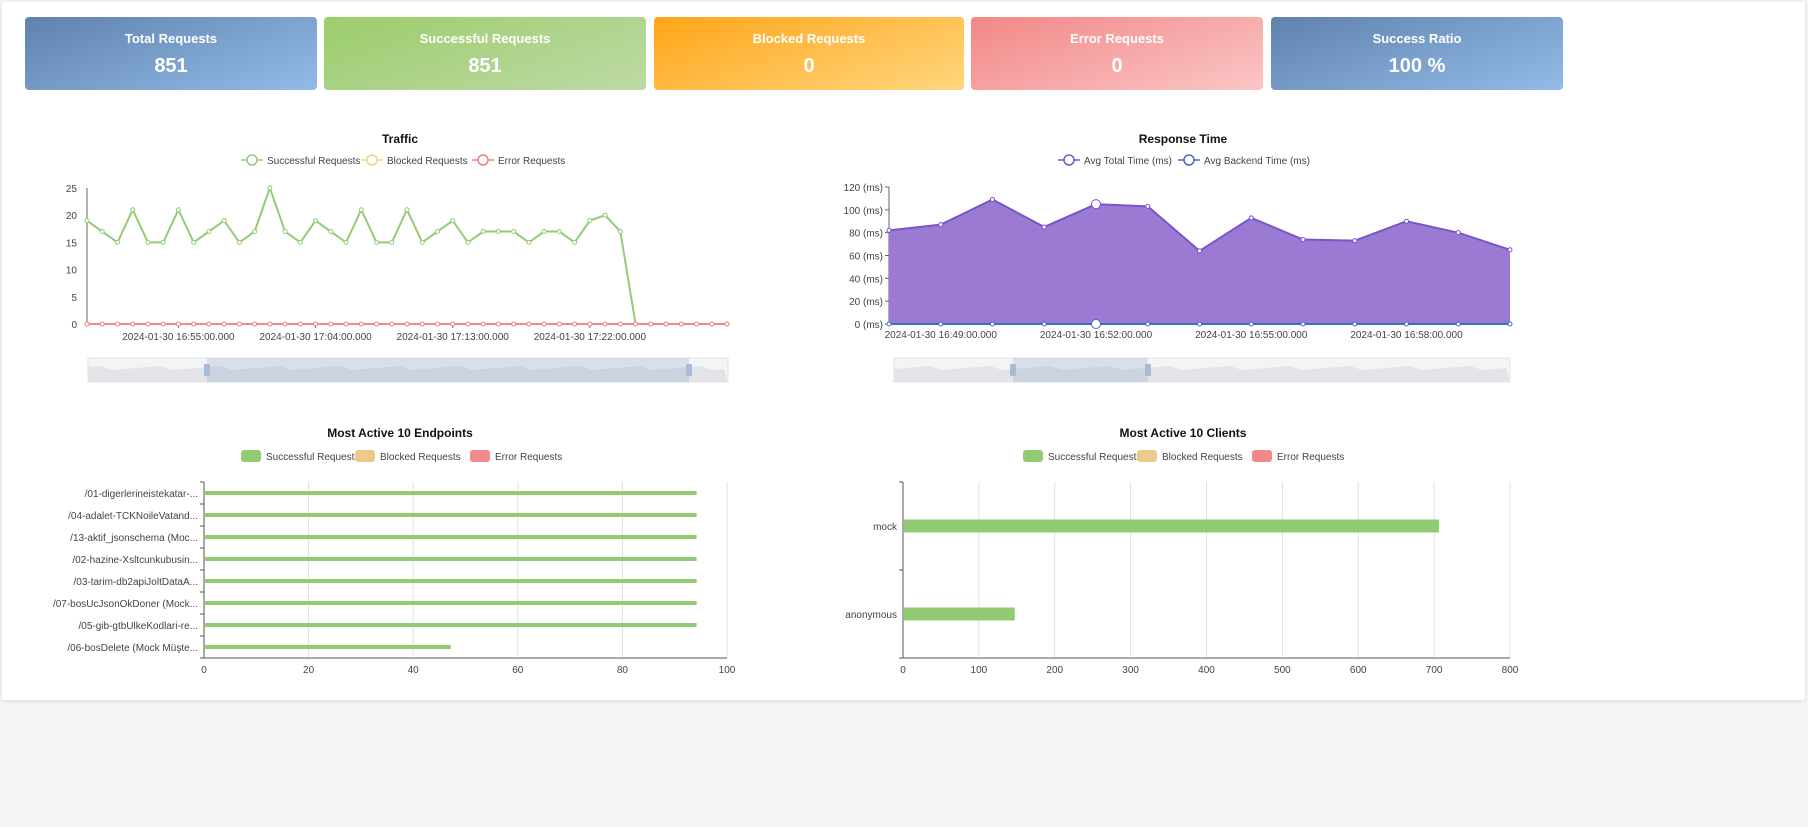 The image size is (1808, 827). Describe the element at coordinates (1128, 161) in the screenshot. I see `legend-label: Avg Total Time (ms)` at that location.